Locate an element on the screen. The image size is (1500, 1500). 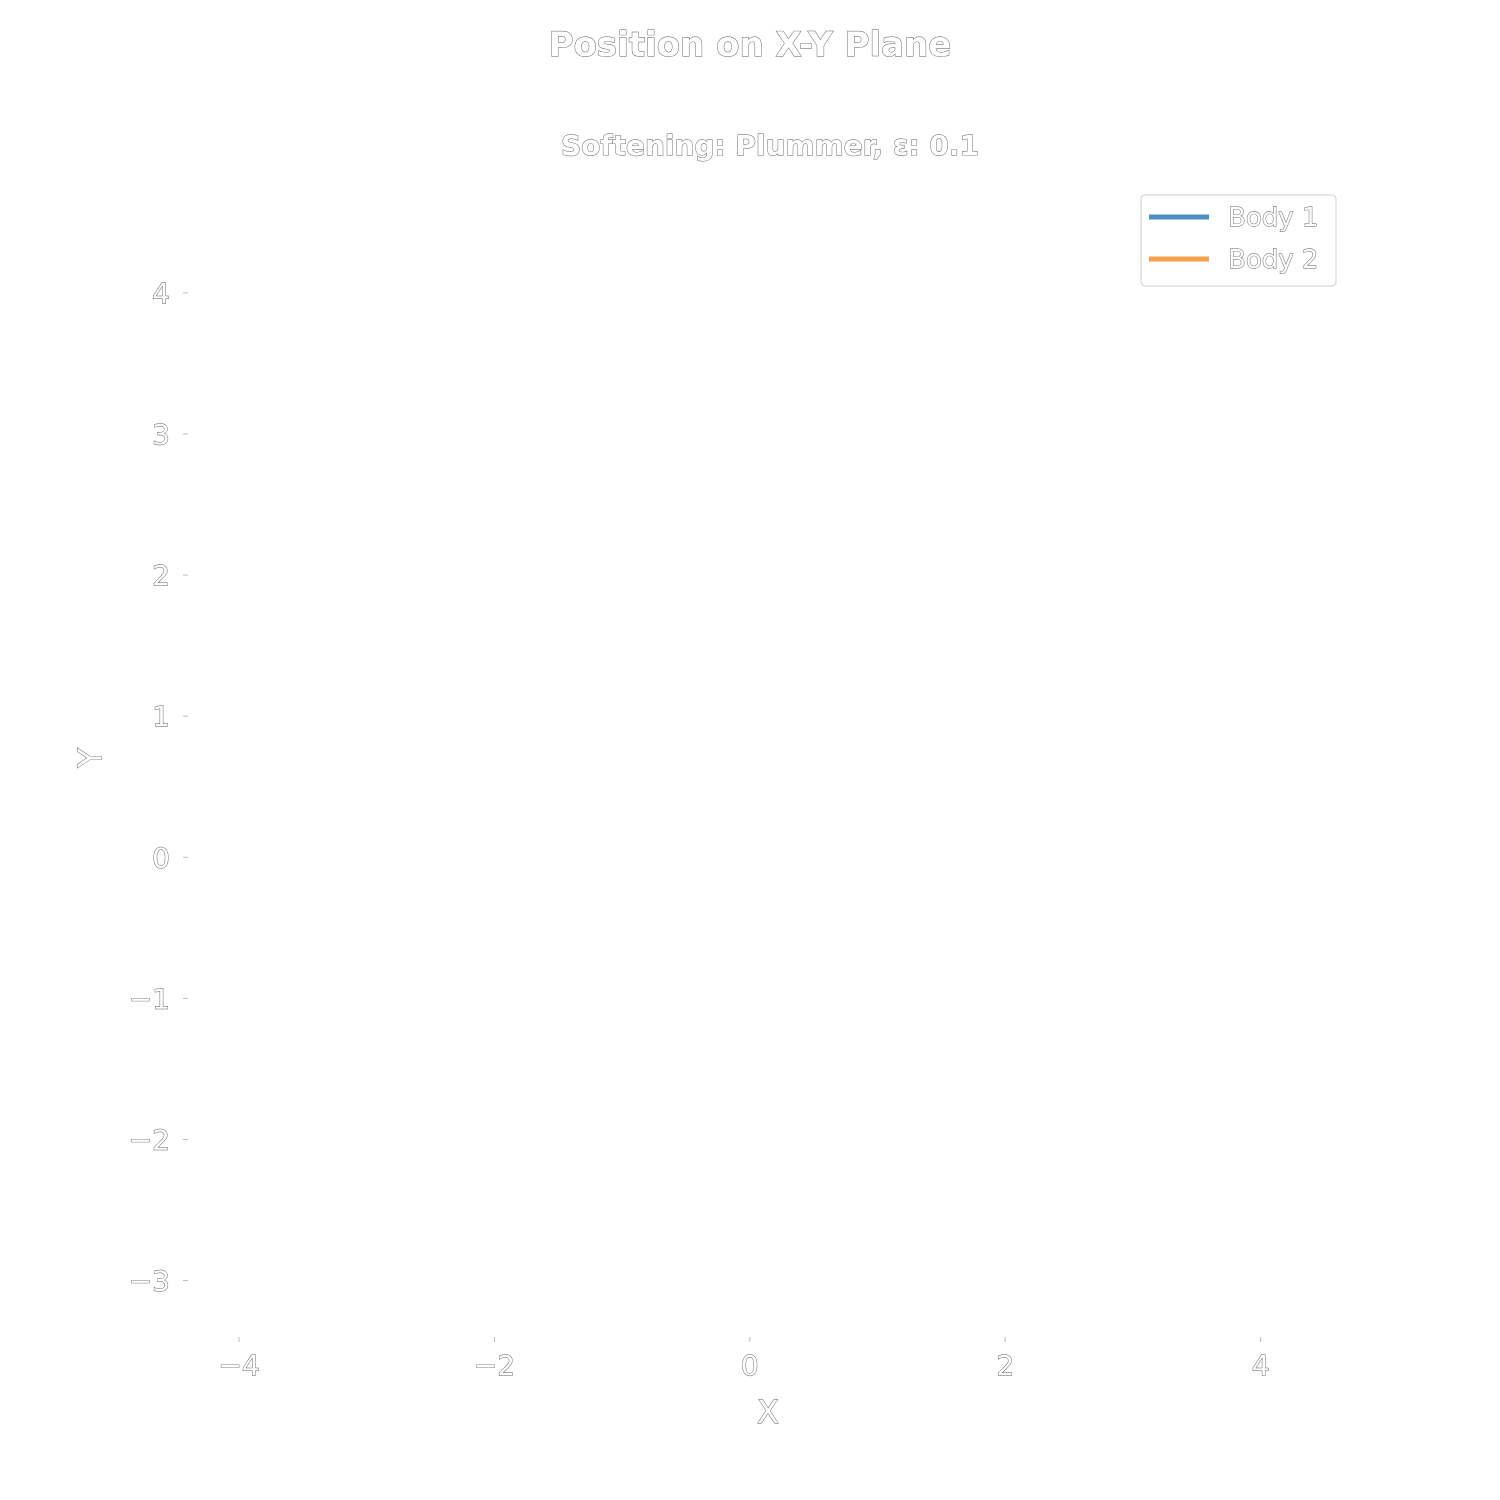
y-axis-label: Y is located at coordinates (90, 758).